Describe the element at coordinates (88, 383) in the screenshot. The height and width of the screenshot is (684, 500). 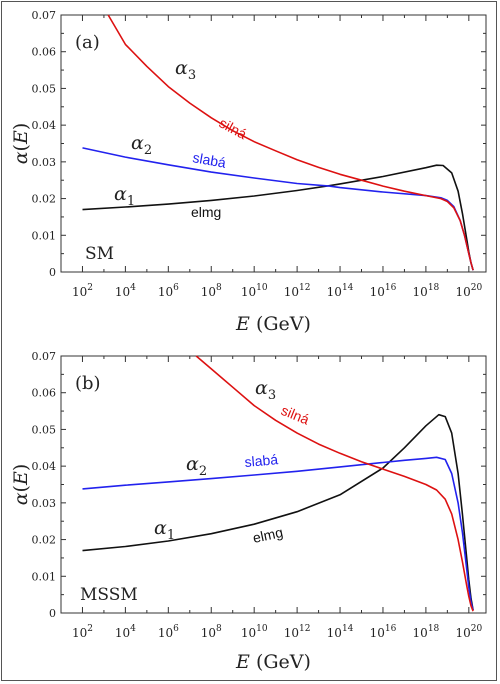
I see `panel-label: (b)` at that location.